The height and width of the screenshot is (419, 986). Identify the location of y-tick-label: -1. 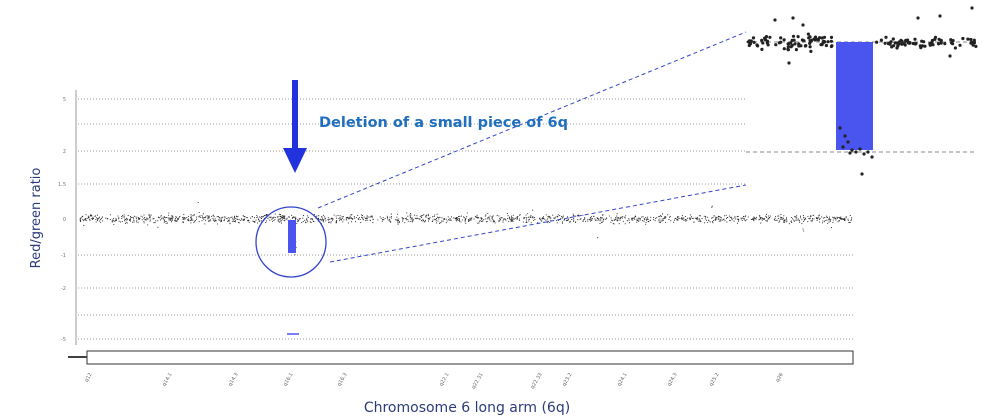
(63, 256).